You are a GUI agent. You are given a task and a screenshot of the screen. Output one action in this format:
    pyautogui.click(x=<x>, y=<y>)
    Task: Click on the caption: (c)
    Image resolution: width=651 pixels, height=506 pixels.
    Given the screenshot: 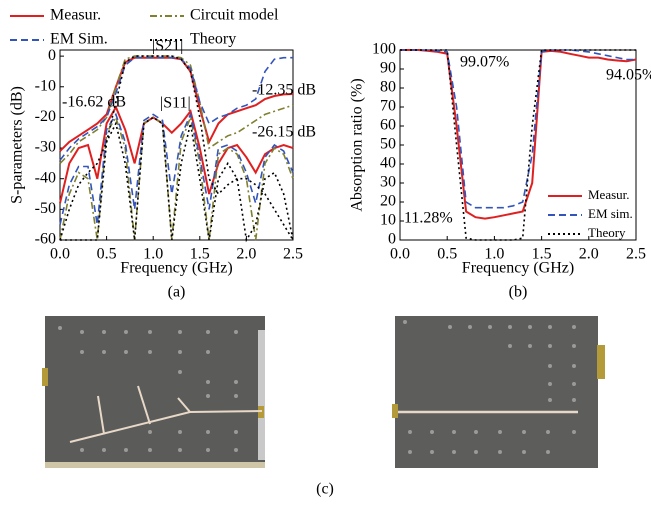 What is the action you would take?
    pyautogui.click(x=325, y=489)
    